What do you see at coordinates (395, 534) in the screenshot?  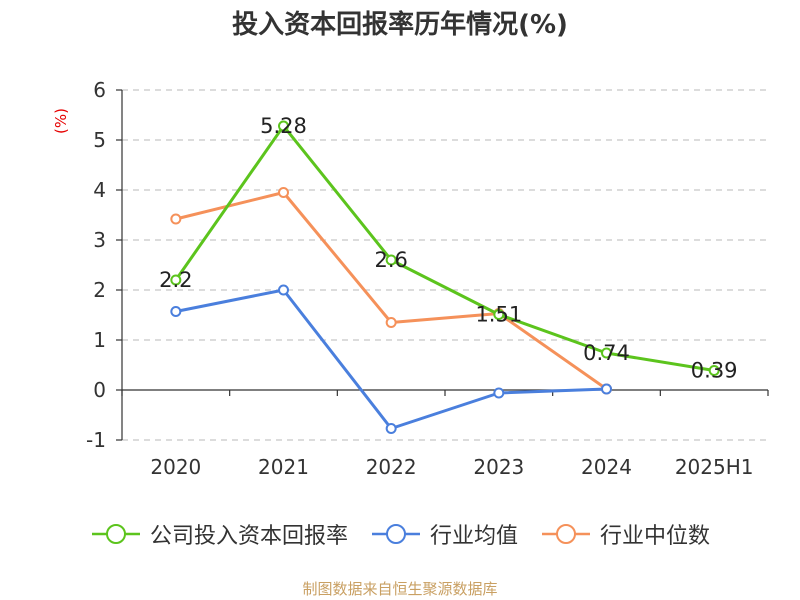 I see `legend-marker-industry-avg` at bounding box center [395, 534].